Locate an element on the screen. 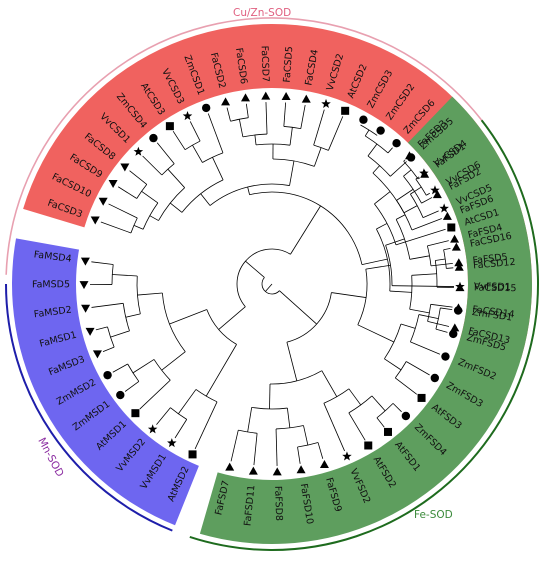 The height and width of the screenshot is (561, 550). leaf-label: FaMSD2 is located at coordinates (52, 313).